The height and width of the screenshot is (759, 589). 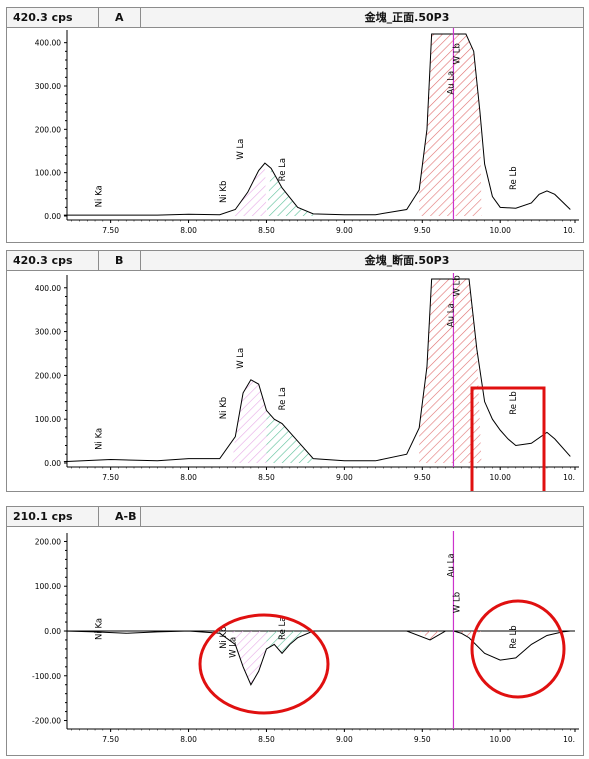 I want to click on panel-diff-header: 210.1 cps A-B, so click(x=295, y=517).